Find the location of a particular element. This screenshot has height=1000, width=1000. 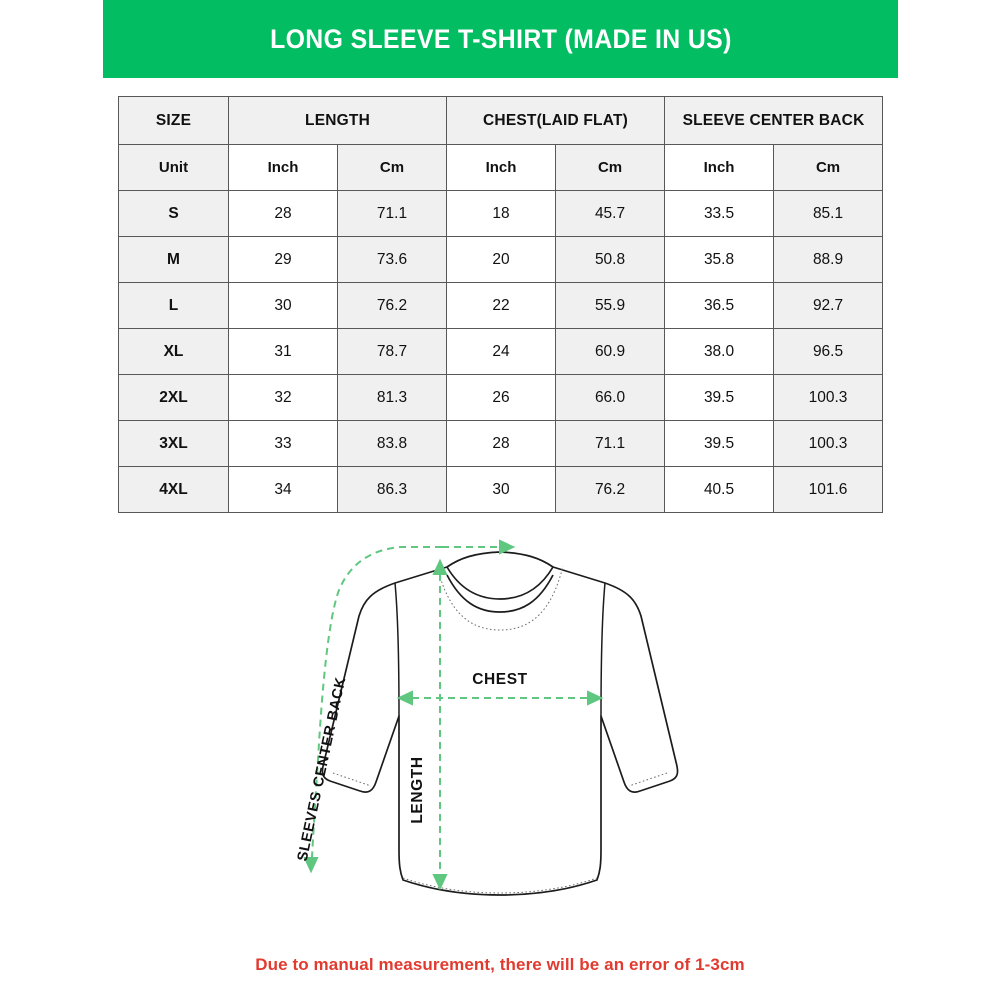

chest-arrow-right is located at coordinates (595, 698).